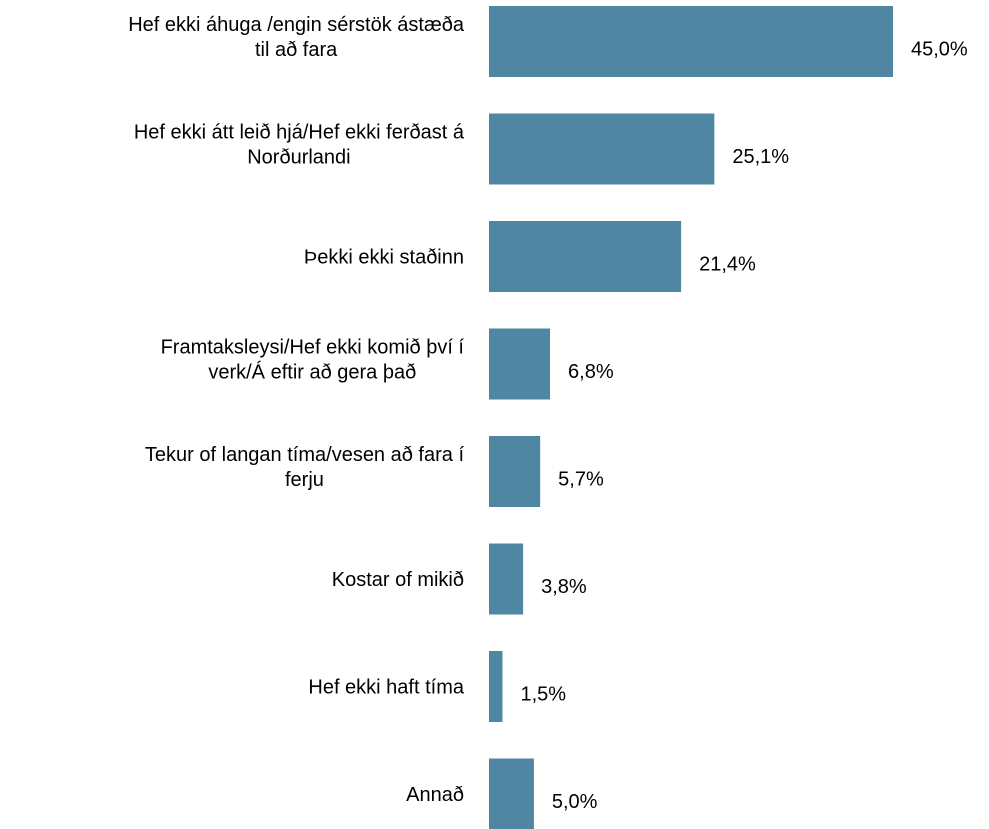 This screenshot has height=829, width=989. What do you see at coordinates (591, 372) in the screenshot?
I see `value-label-4: 6,8%` at bounding box center [591, 372].